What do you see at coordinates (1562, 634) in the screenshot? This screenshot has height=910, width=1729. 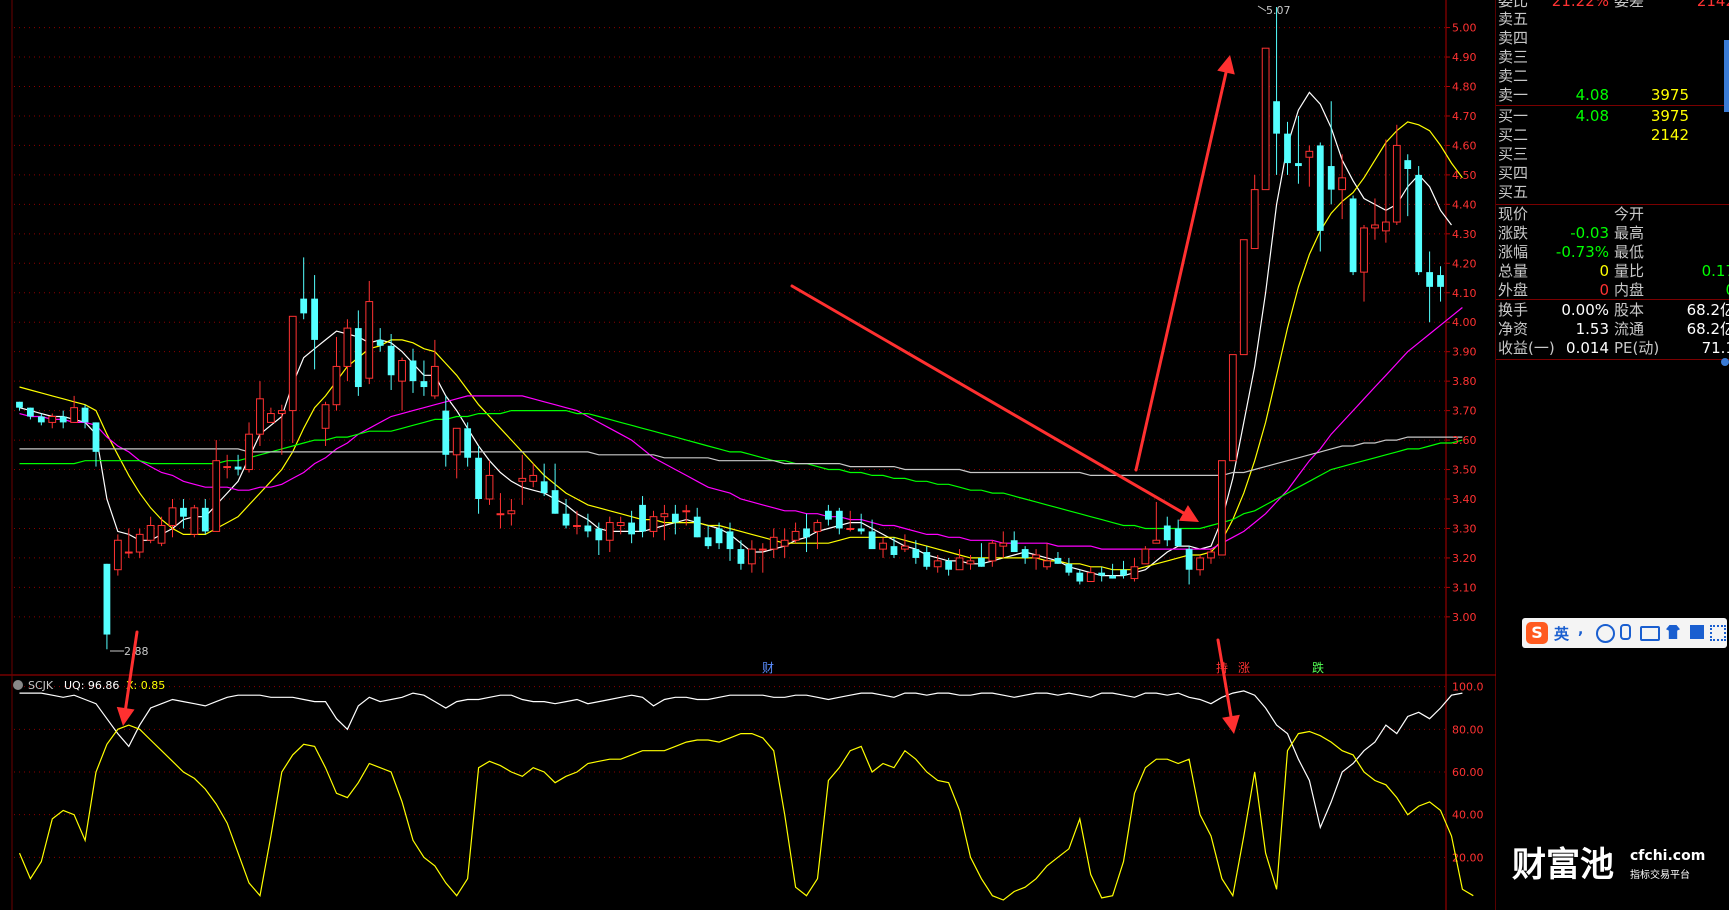 I see `ime-language-toggle: 英` at bounding box center [1562, 634].